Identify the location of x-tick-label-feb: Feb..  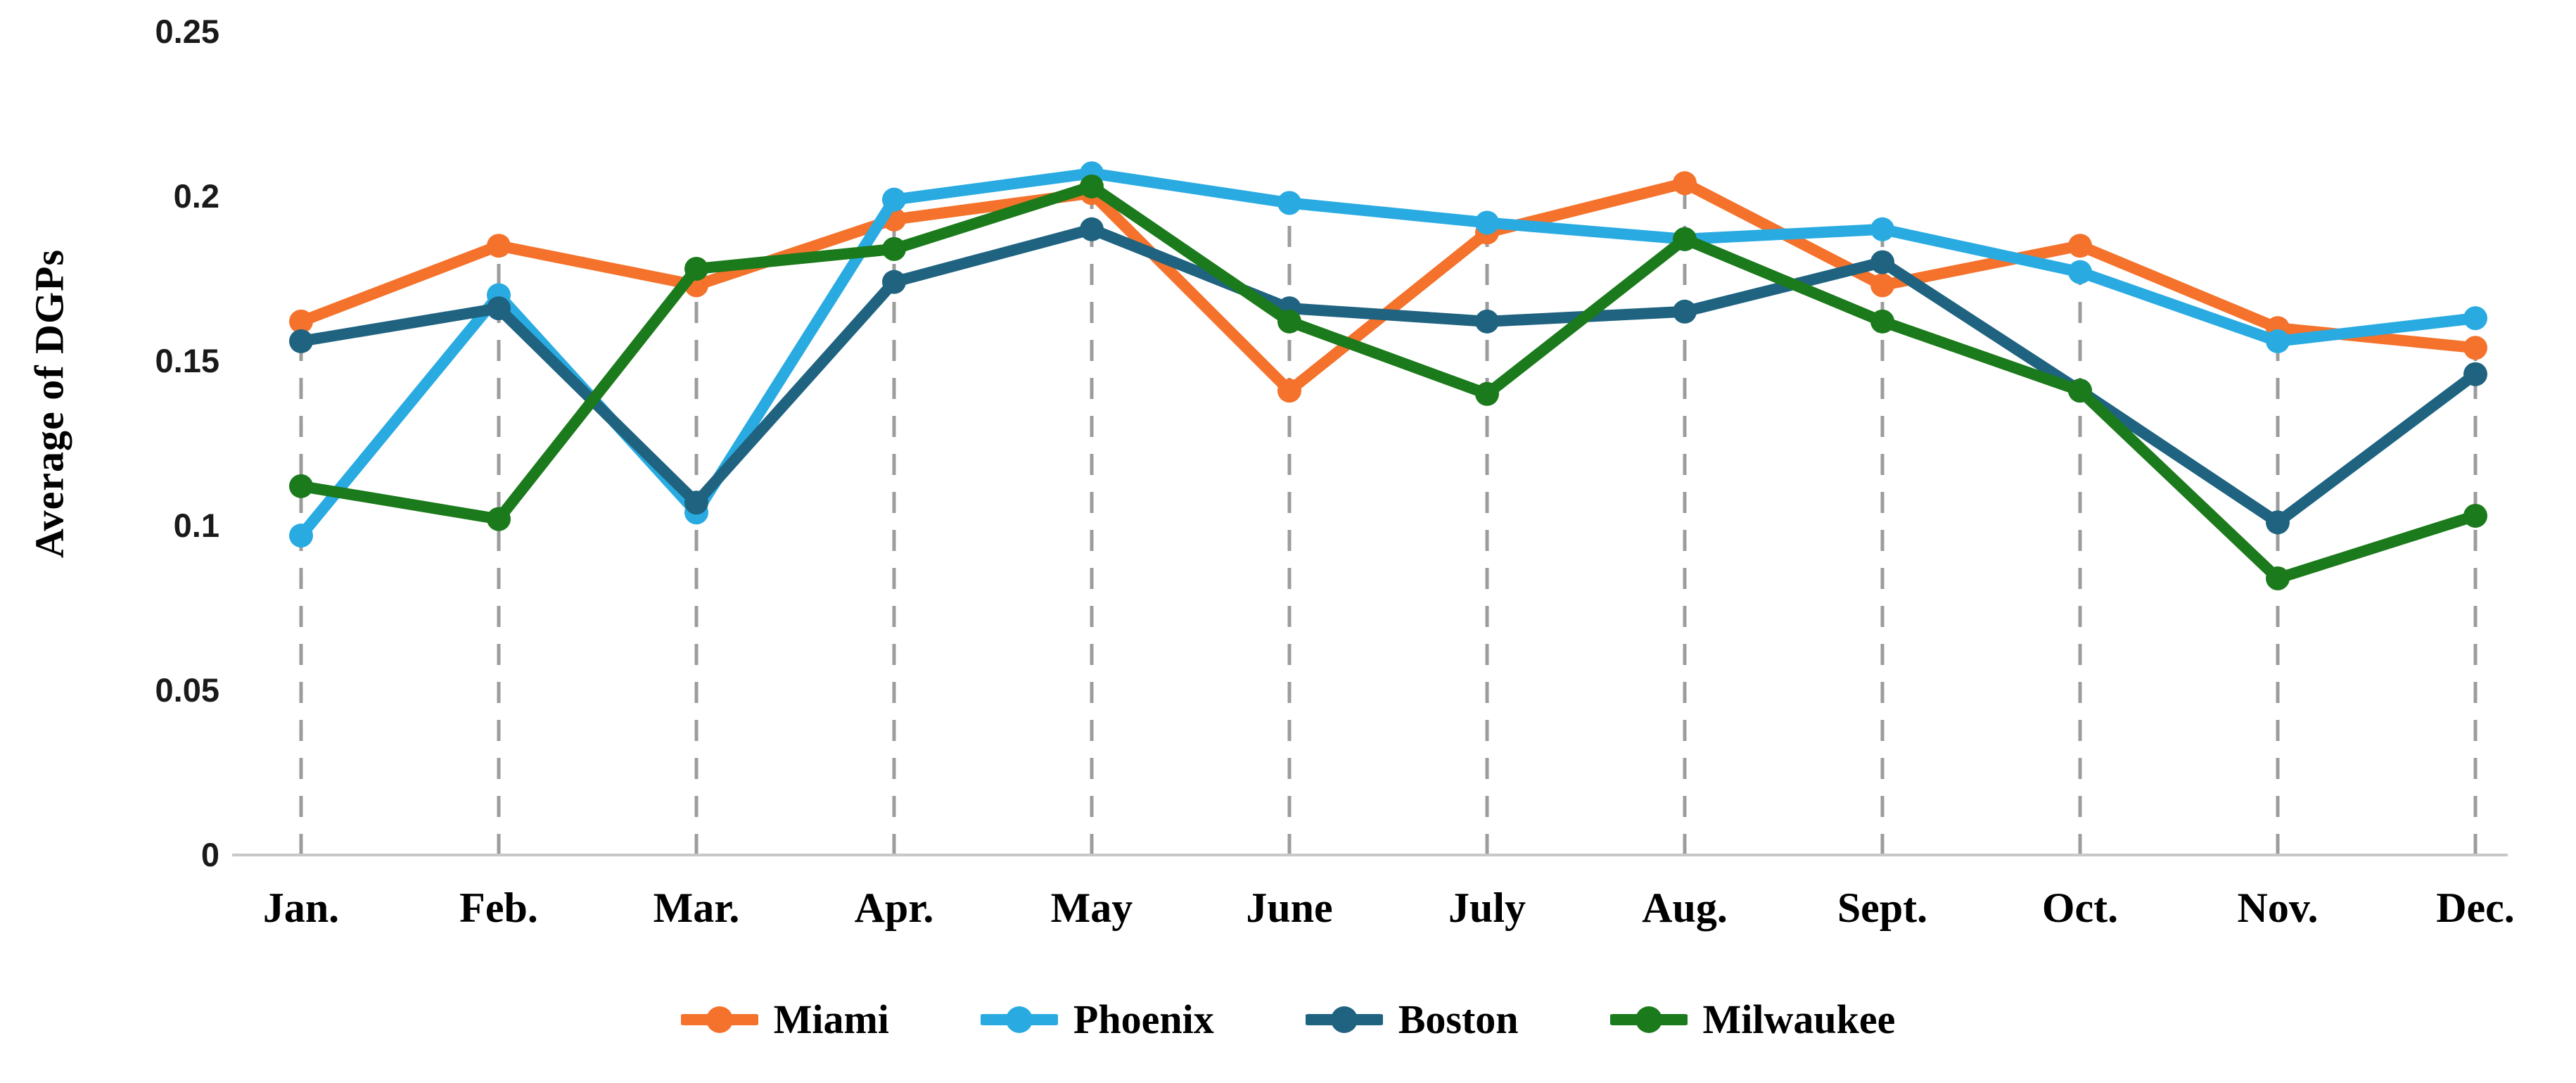
(498, 908).